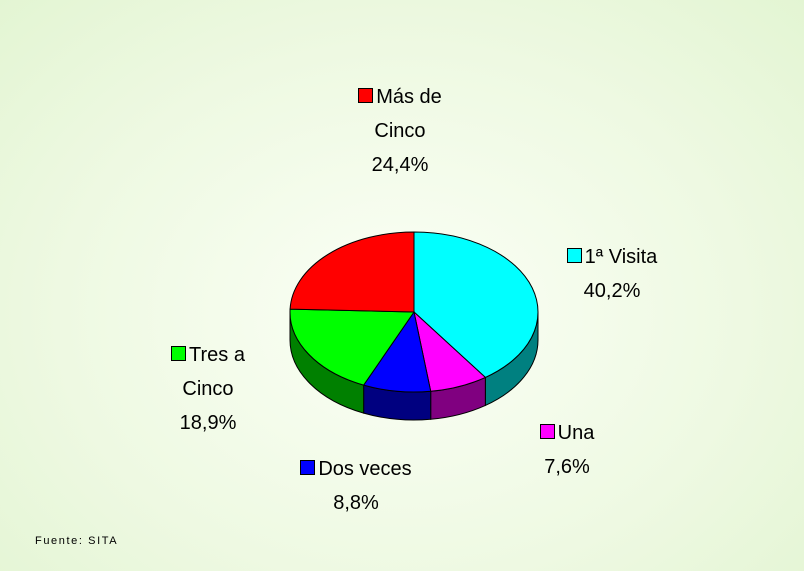 This screenshot has width=804, height=571. What do you see at coordinates (567, 450) in the screenshot?
I see `data-label: Una 7,6%` at bounding box center [567, 450].